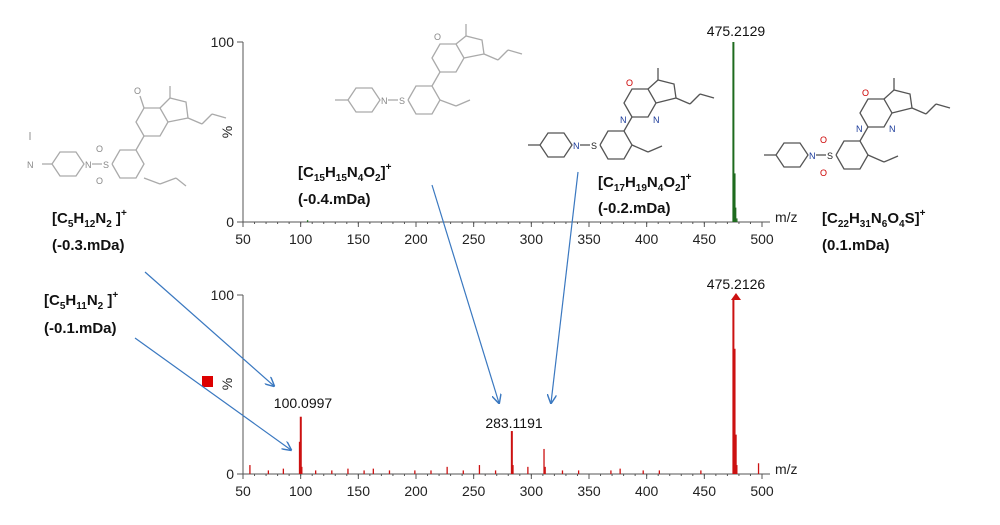 Image resolution: width=1000 pixels, height=525 pixels. What do you see at coordinates (786, 217) in the screenshot?
I see `top-x-axis-label: m/z` at bounding box center [786, 217].